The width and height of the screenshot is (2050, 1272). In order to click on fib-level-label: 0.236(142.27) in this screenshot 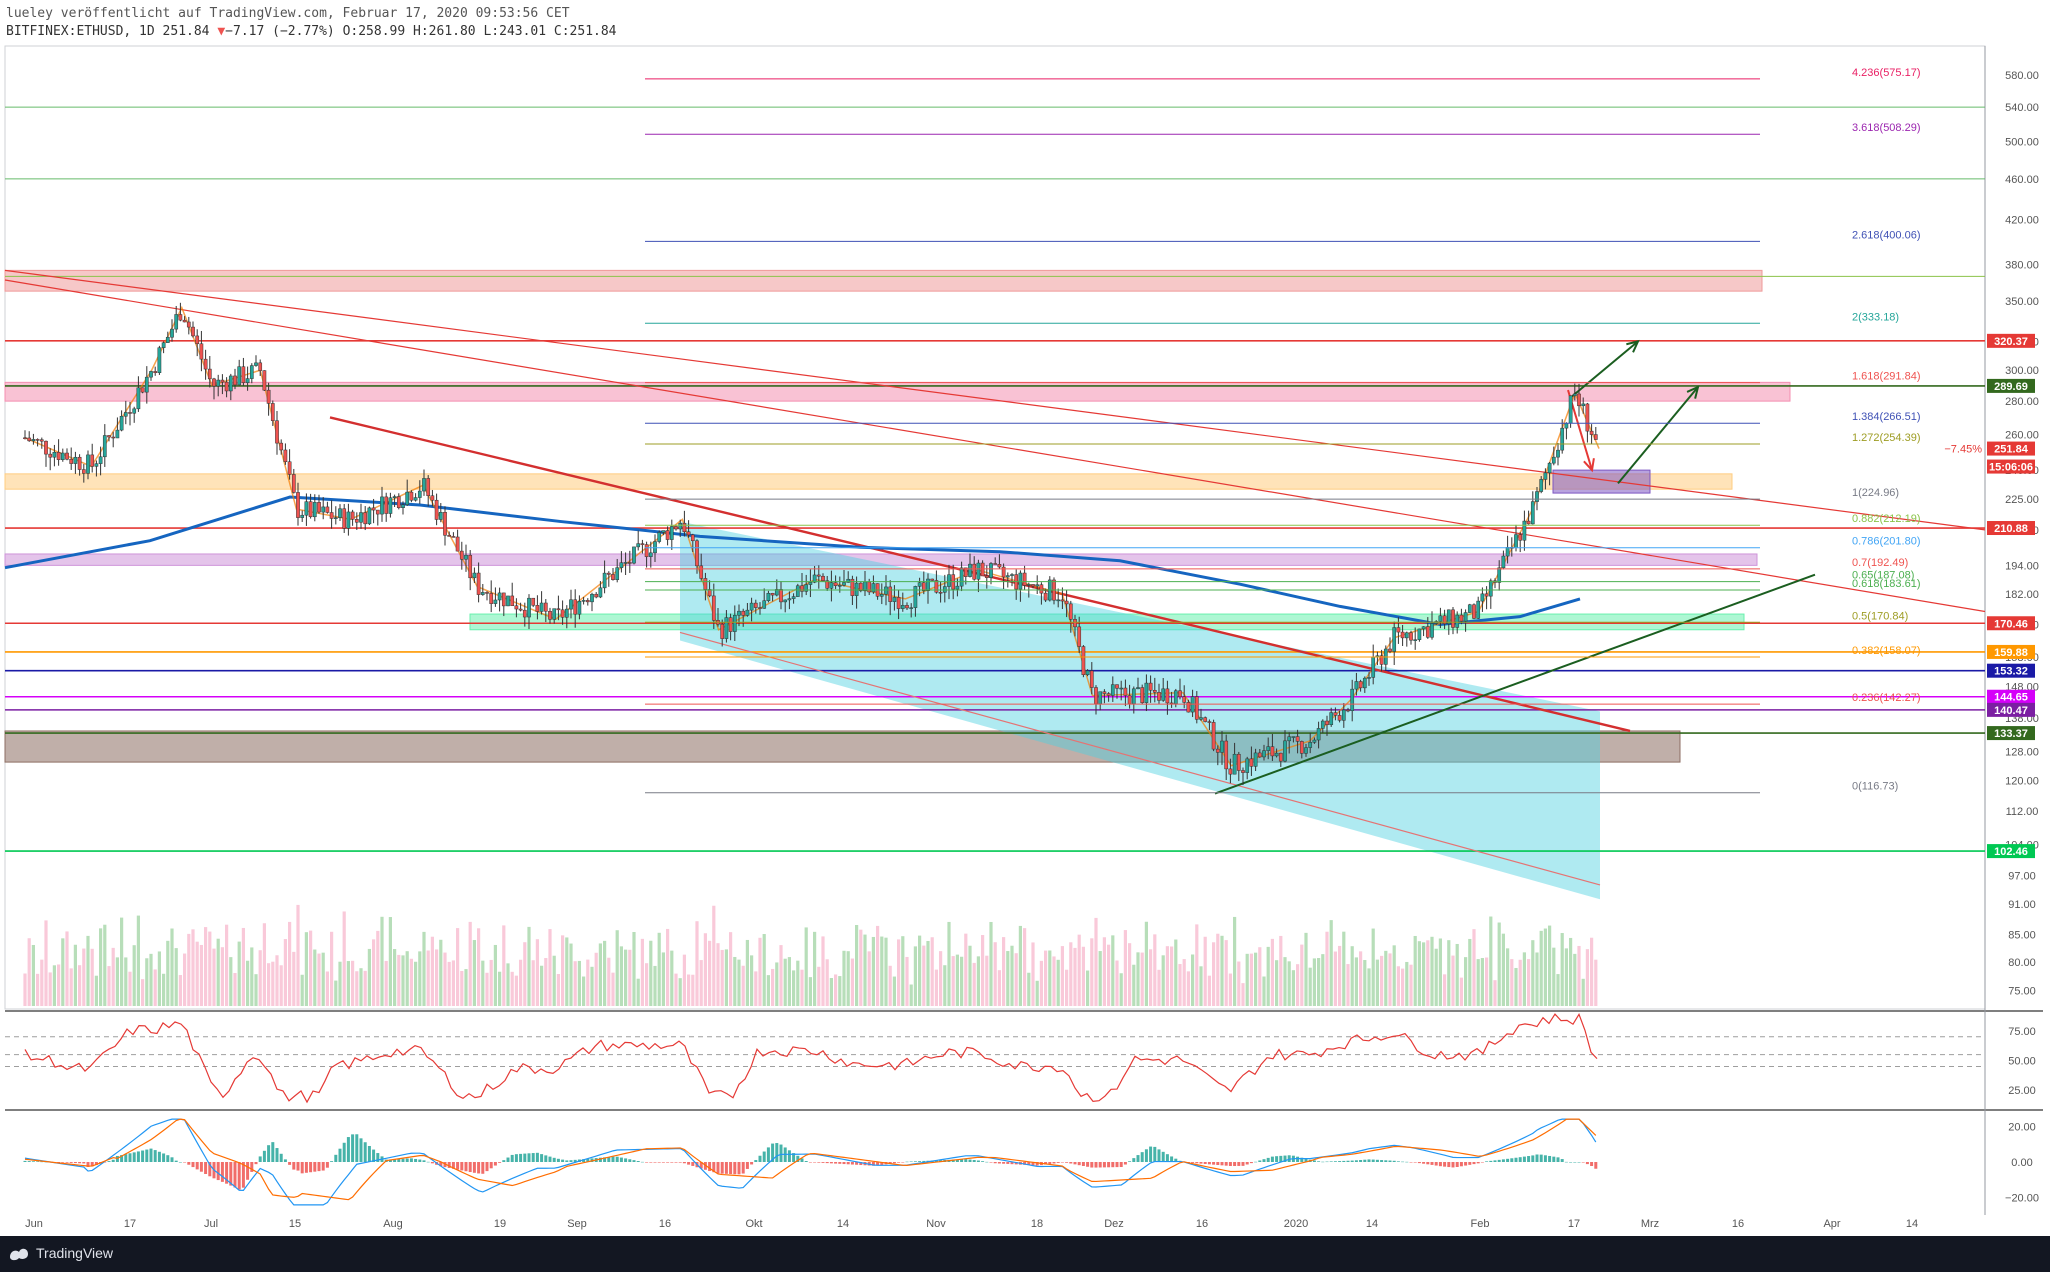, I will do `click(1886, 698)`.